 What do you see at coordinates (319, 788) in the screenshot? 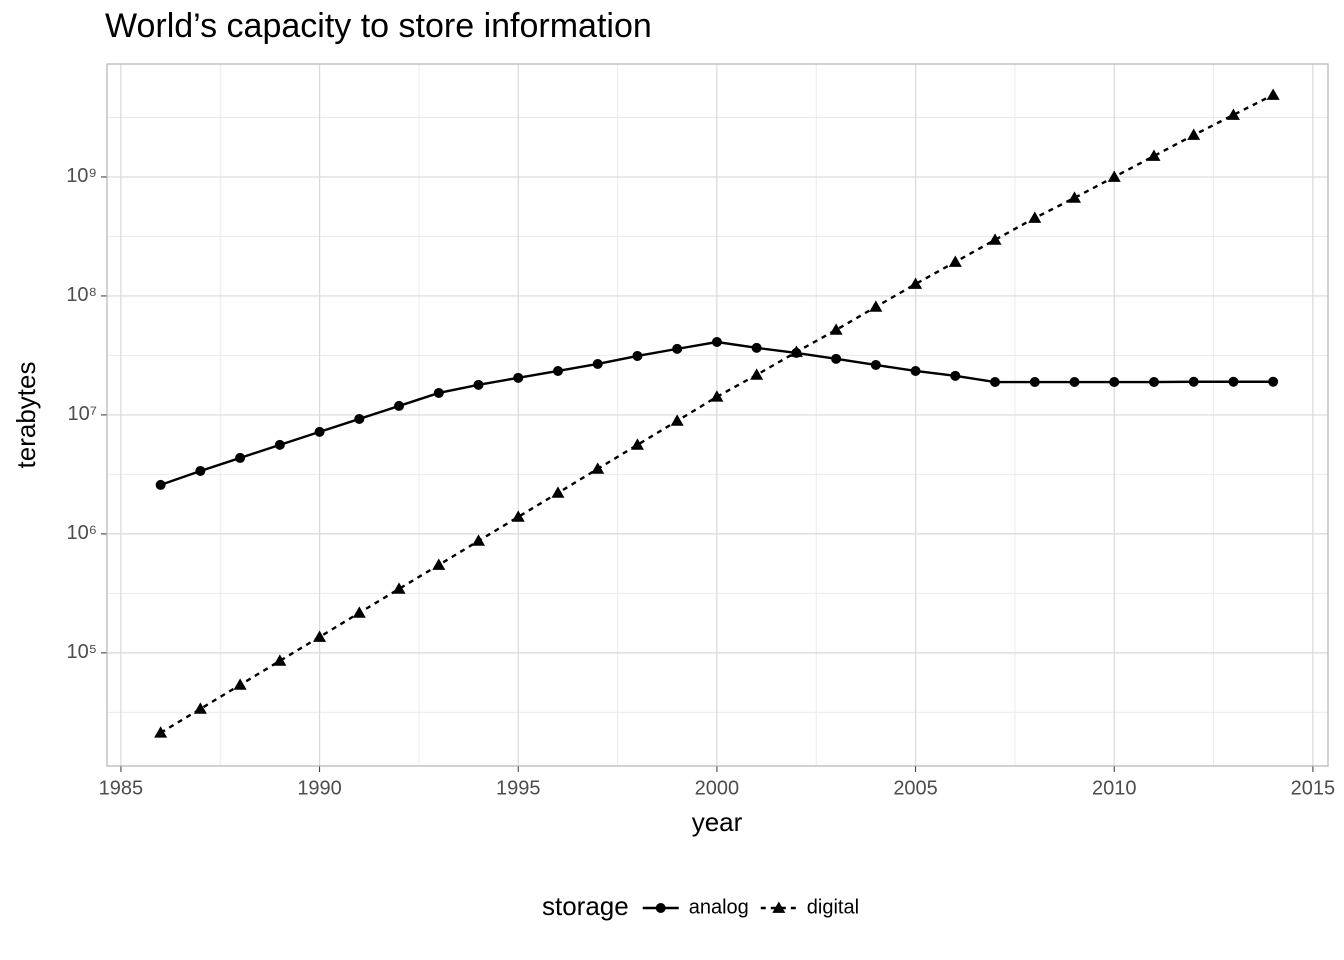
I see `x-tick-label: 1990` at bounding box center [319, 788].